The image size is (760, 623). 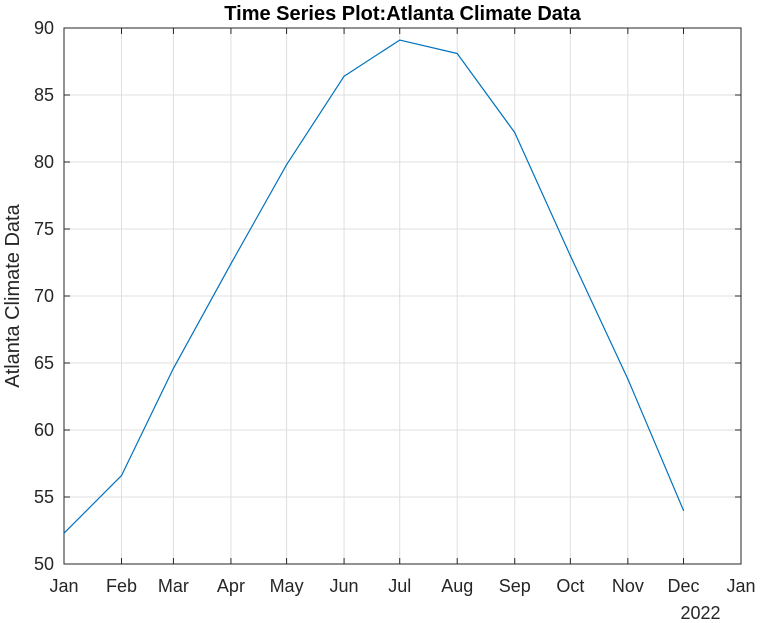 I want to click on y-tick-label: 70, so click(x=44, y=296).